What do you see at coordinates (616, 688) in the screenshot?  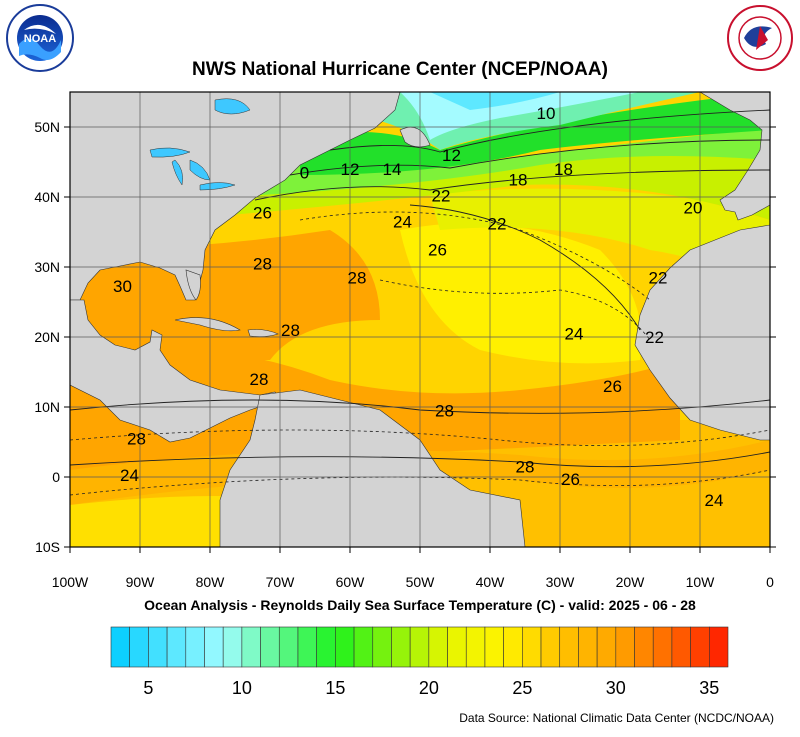 I see `colorbar-label: 30` at bounding box center [616, 688].